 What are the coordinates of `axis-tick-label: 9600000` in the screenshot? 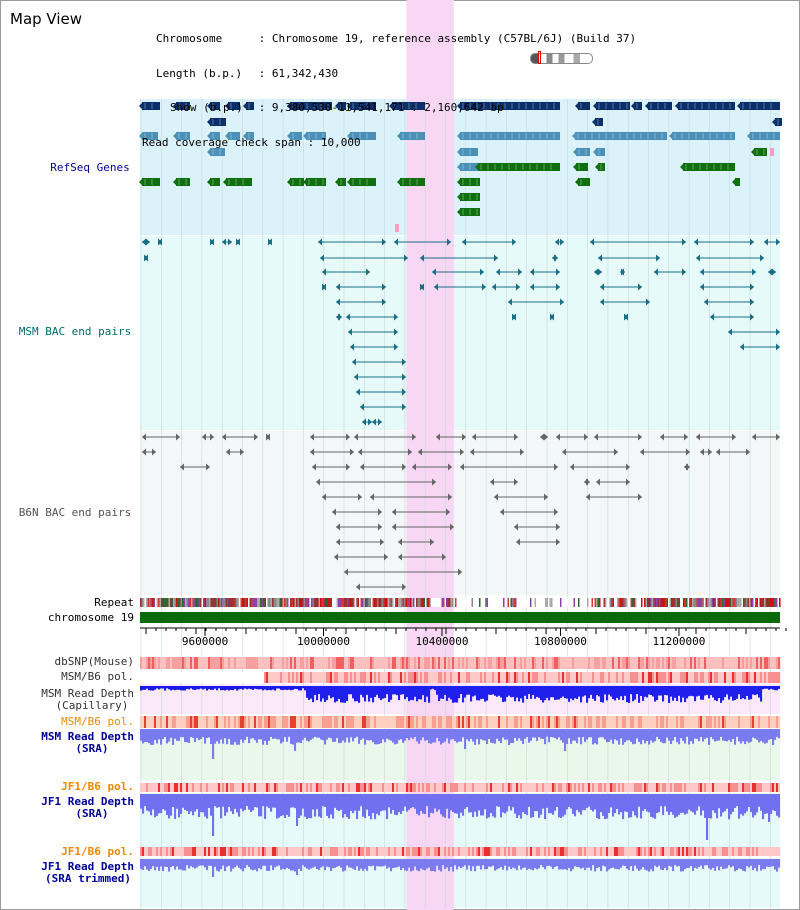 It's located at (205, 641).